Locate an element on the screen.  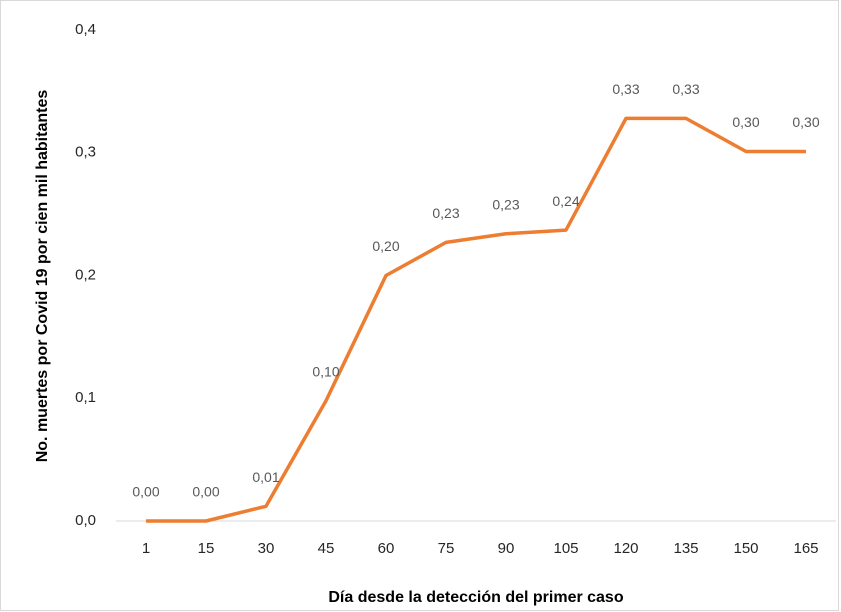
y-tick-label: 0,4 is located at coordinates (85, 29).